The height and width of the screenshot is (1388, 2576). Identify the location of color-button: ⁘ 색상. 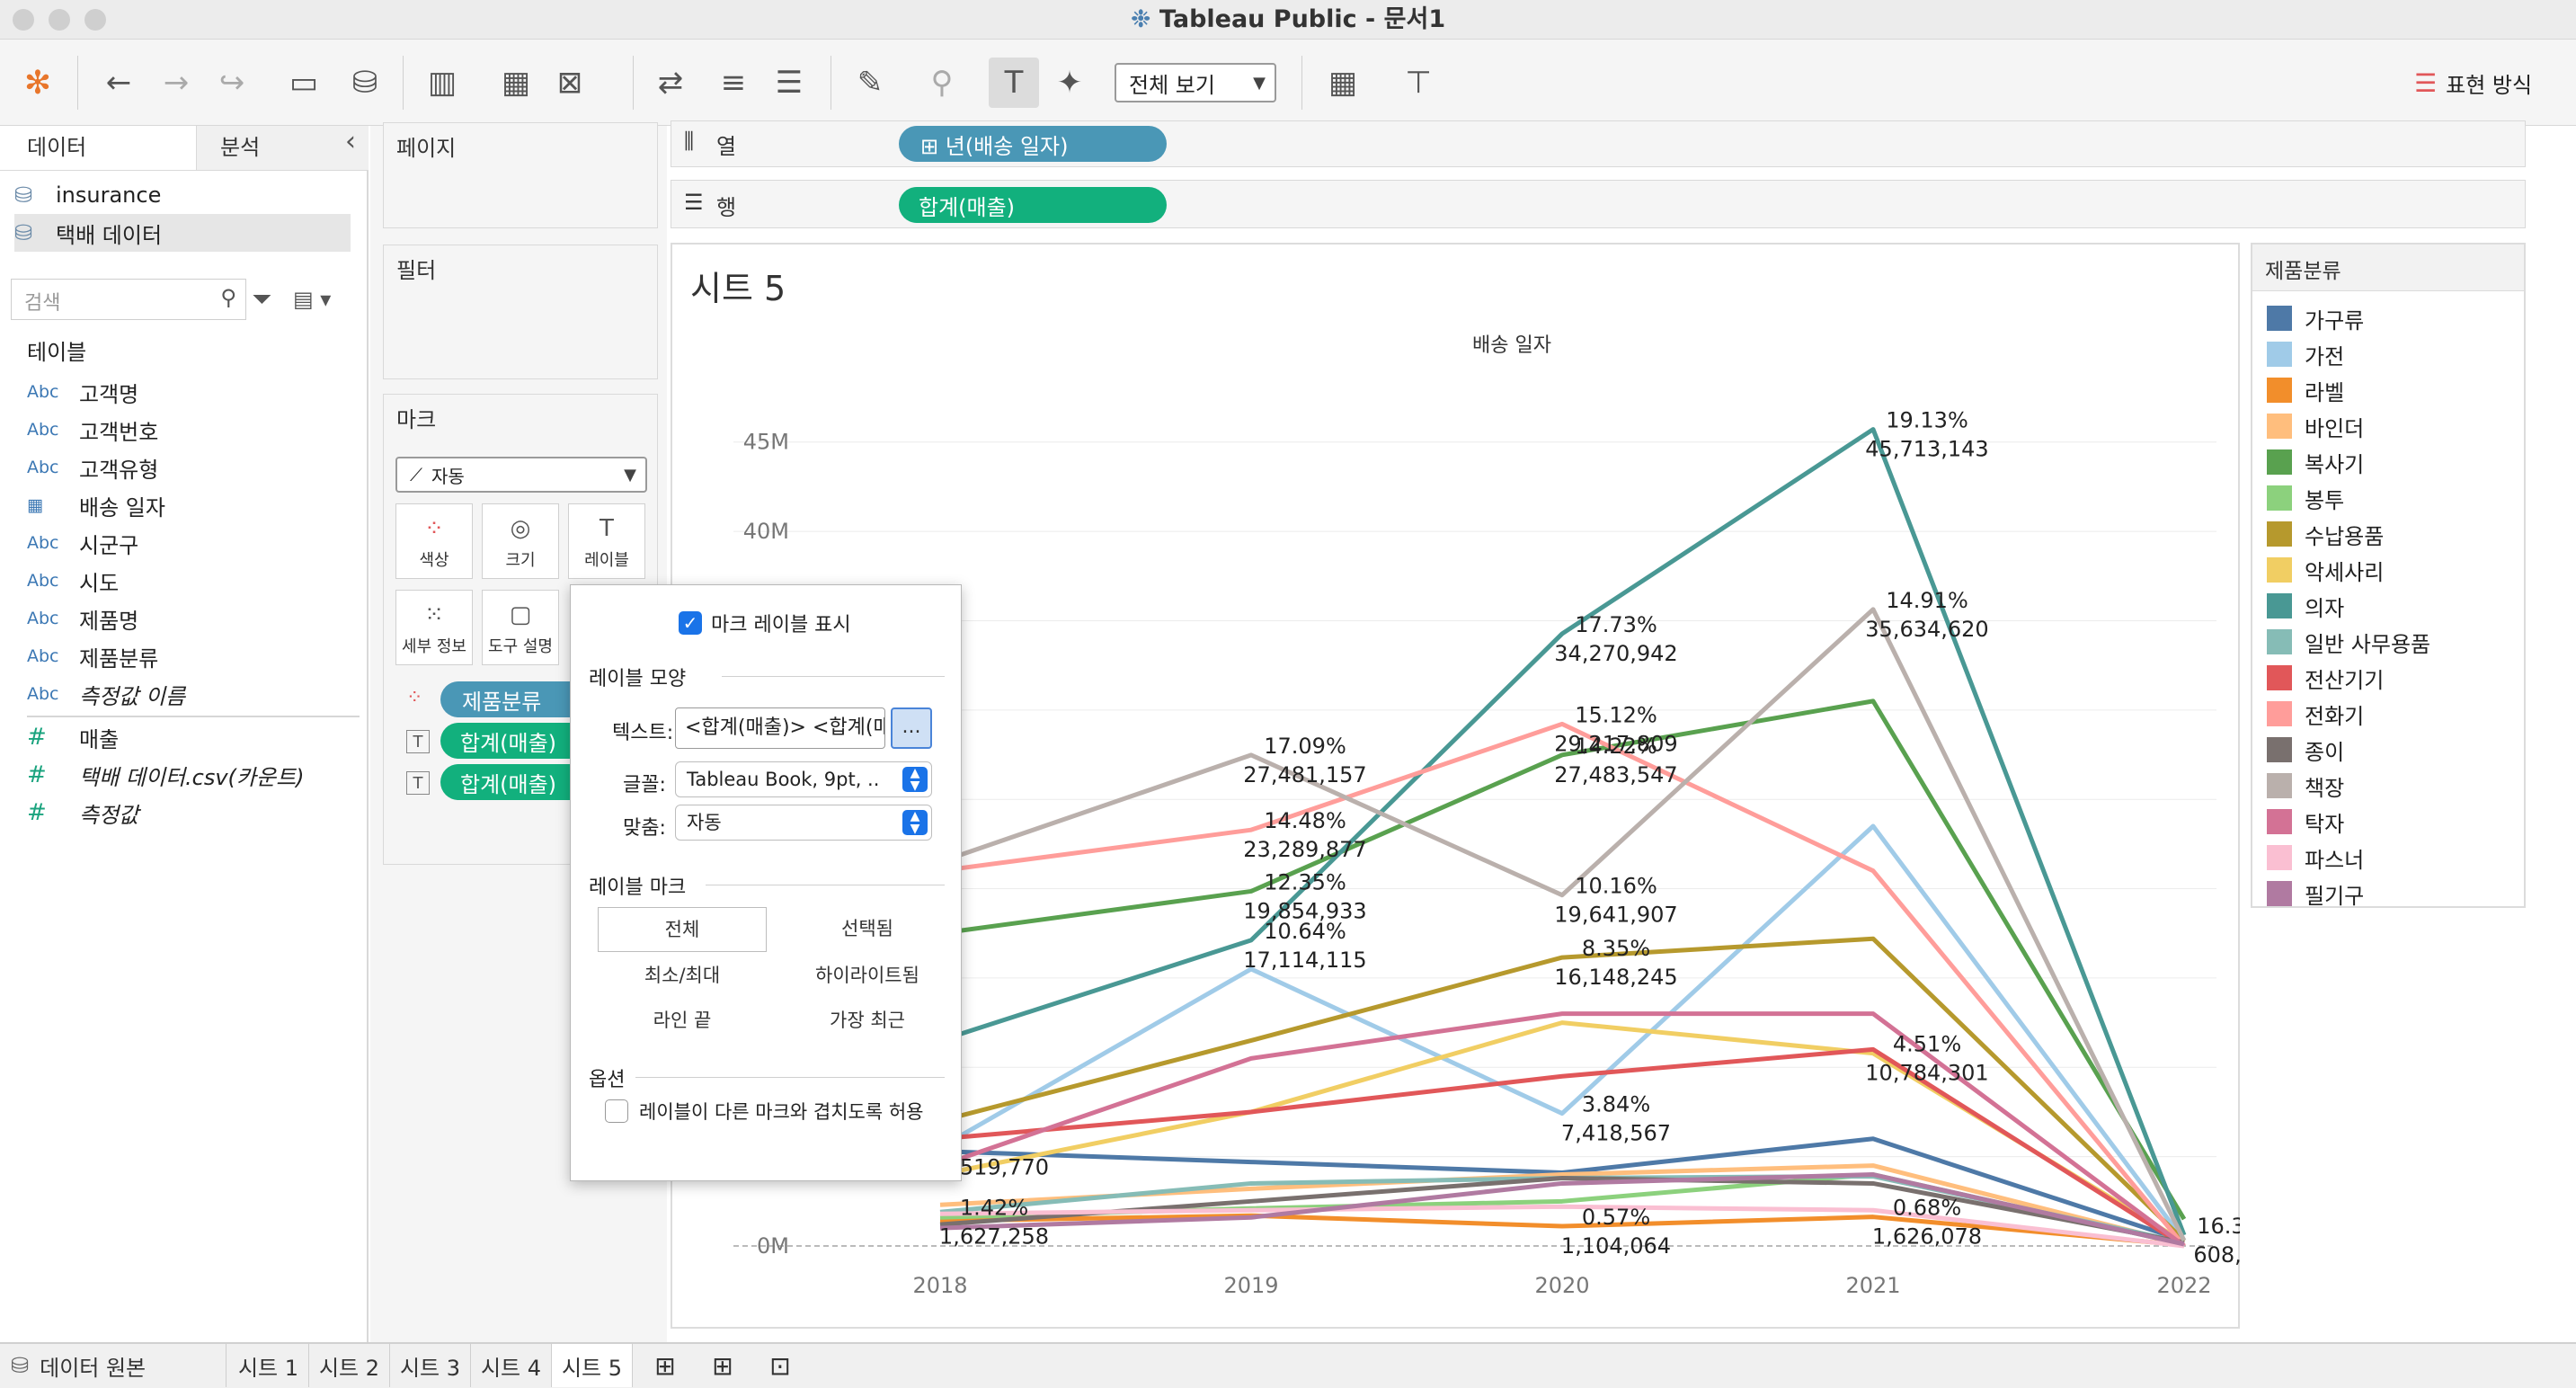
(434, 541).